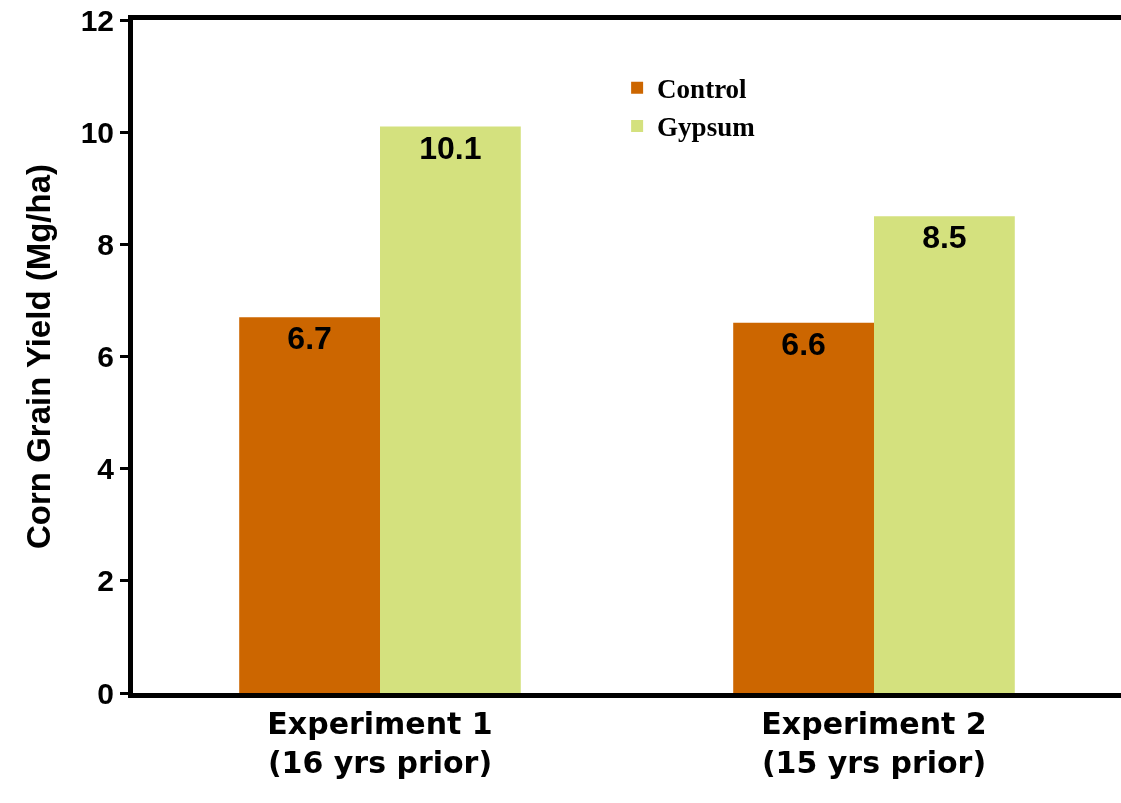 The image size is (1121, 803). I want to click on data-label: 8.5, so click(944, 237).